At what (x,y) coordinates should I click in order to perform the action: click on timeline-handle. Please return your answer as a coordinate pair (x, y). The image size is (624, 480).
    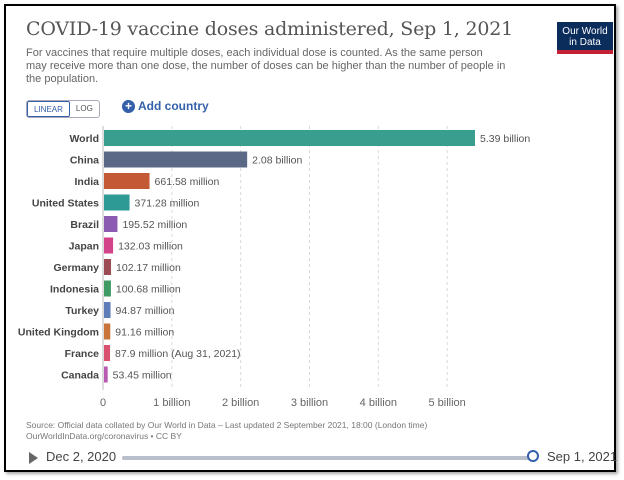
    Looking at the image, I should click on (533, 456).